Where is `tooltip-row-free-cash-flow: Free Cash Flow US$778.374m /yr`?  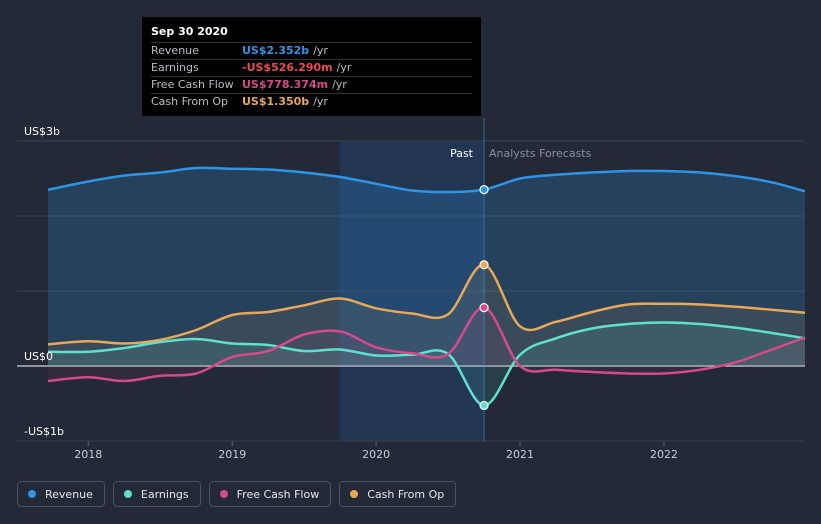
tooltip-row-free-cash-flow: Free Cash Flow US$778.374m /yr is located at coordinates (311, 84).